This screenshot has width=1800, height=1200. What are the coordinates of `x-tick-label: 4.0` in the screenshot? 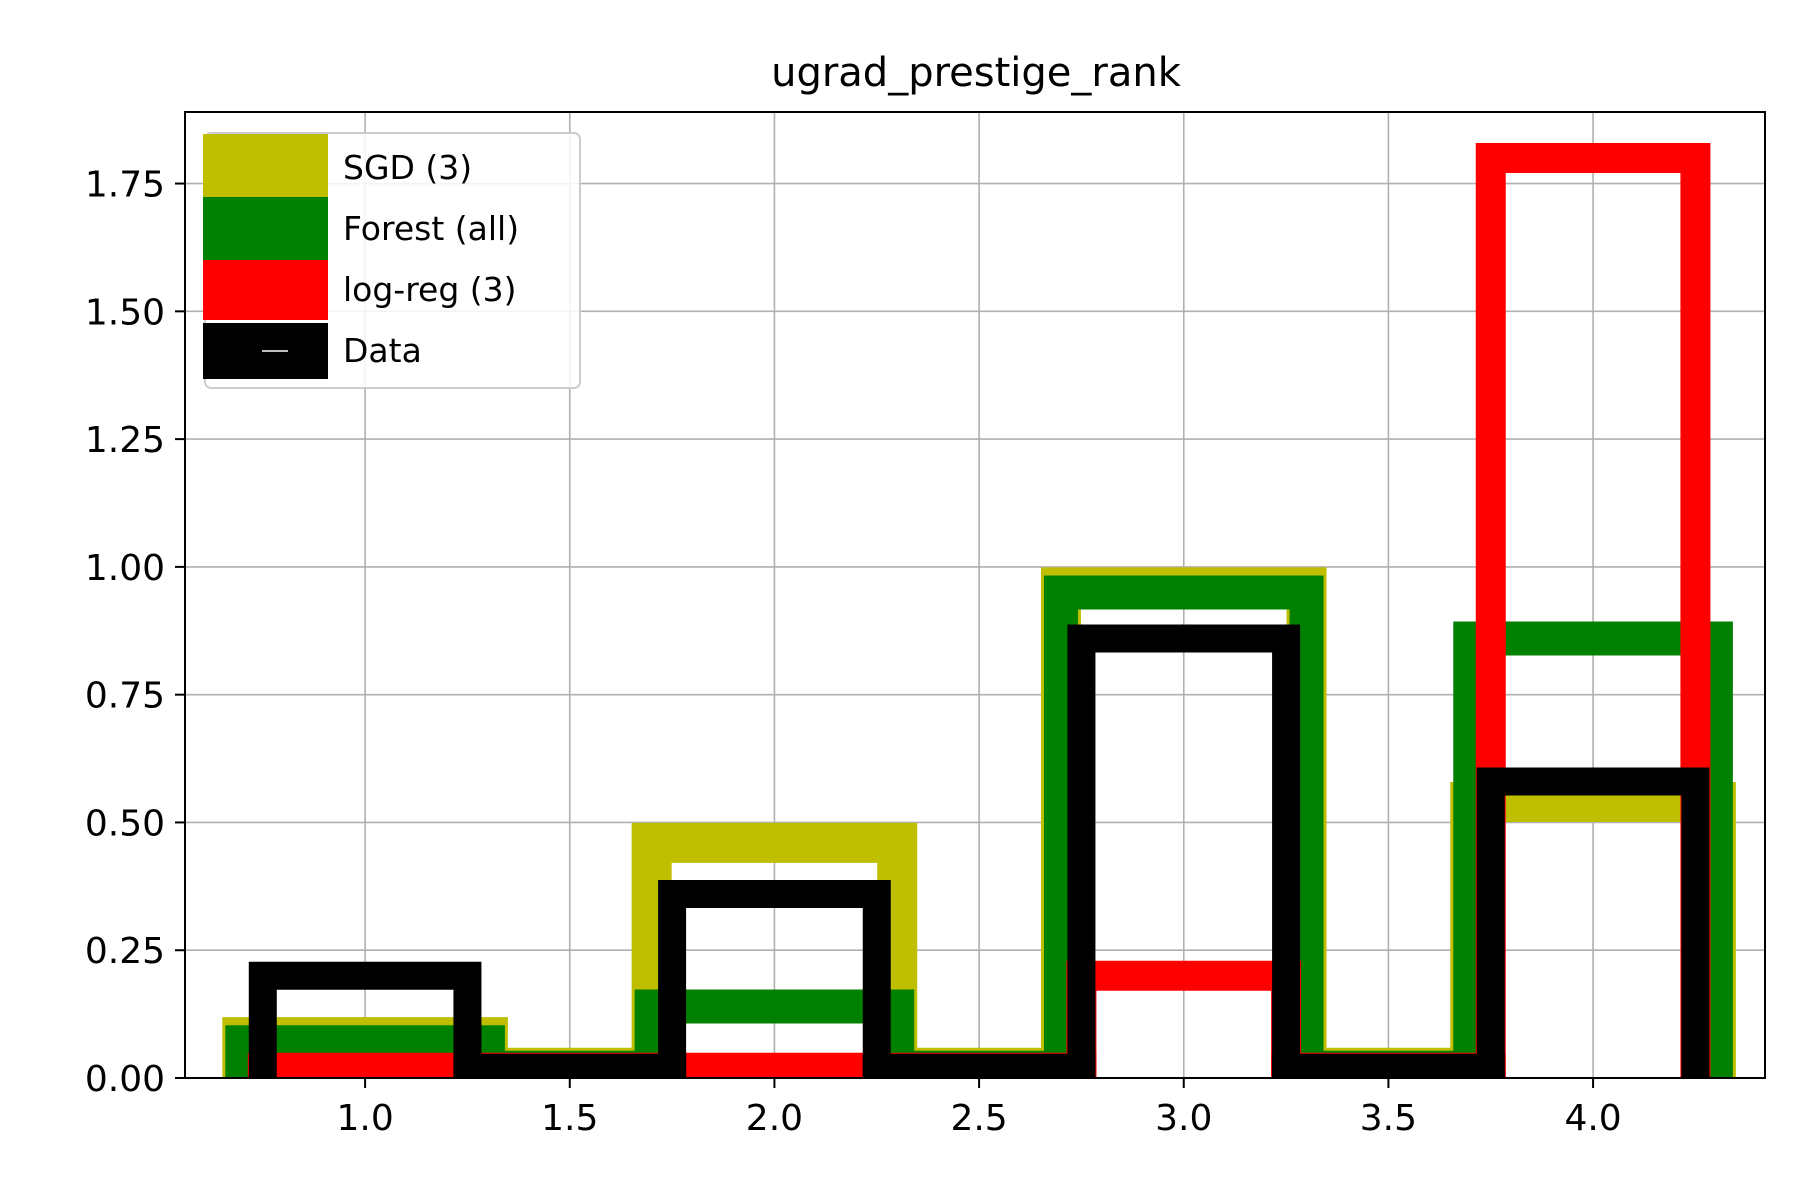 It's located at (1592, 1118).